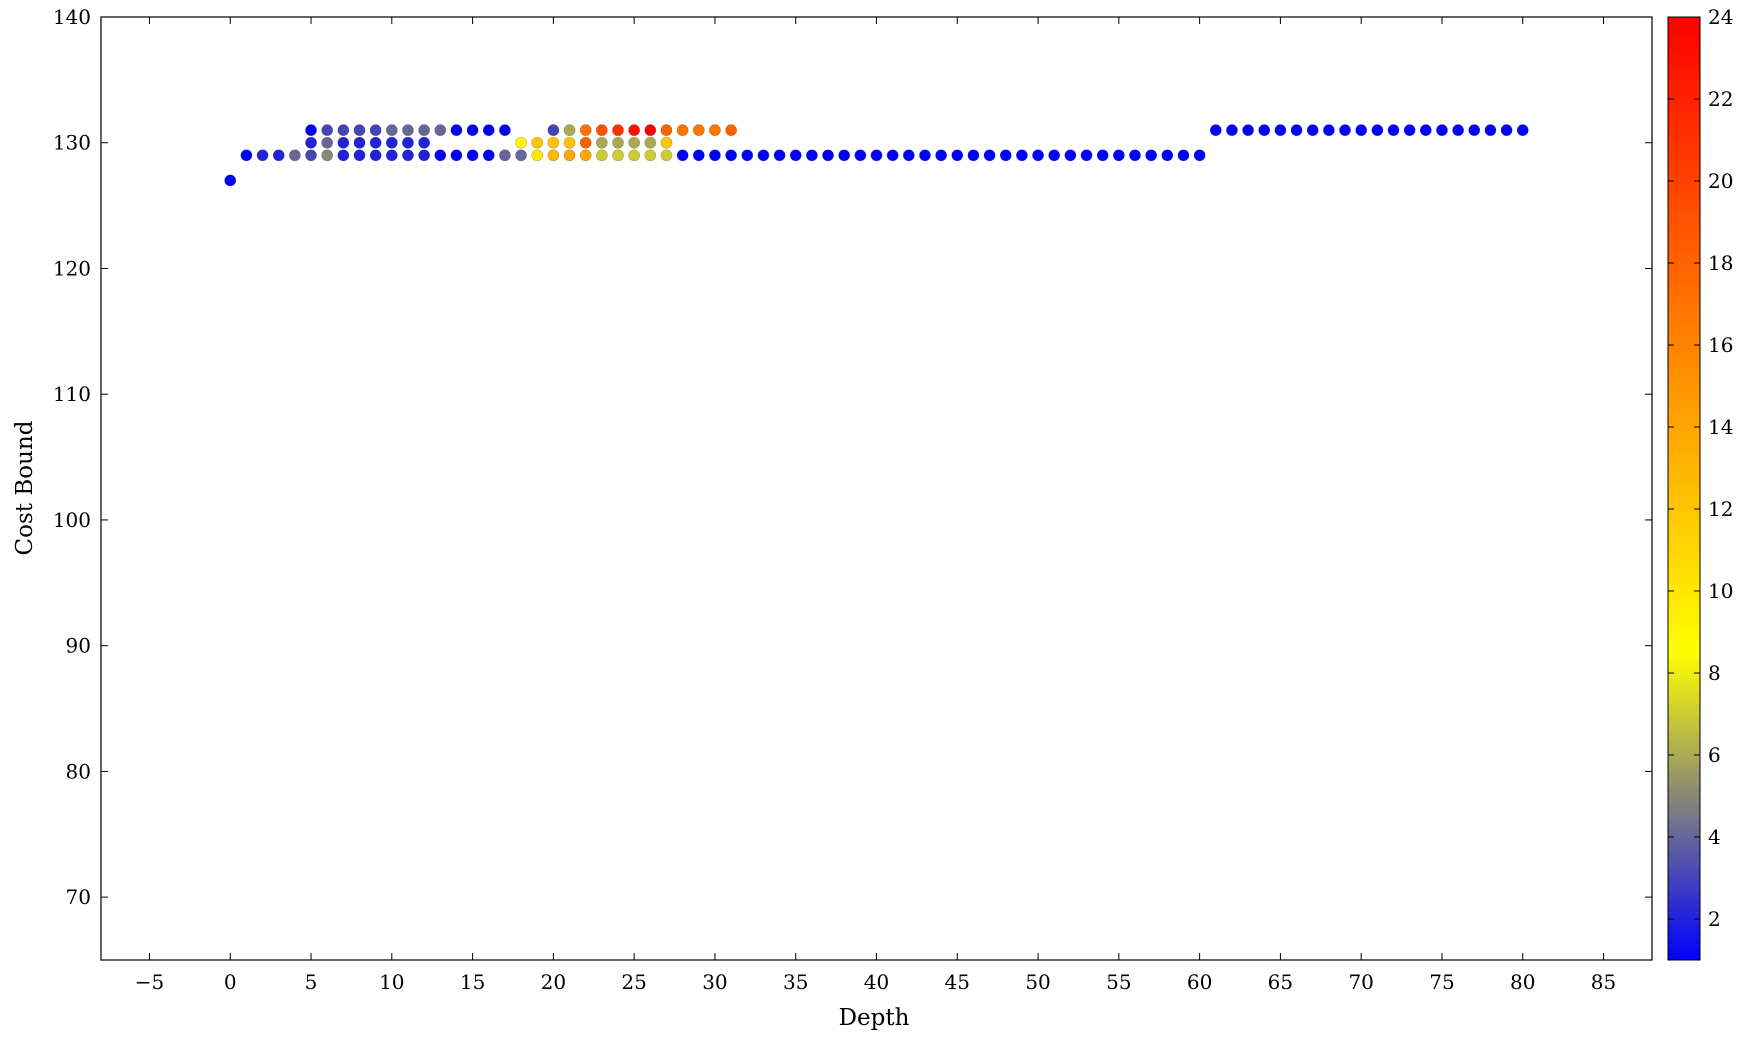 The height and width of the screenshot is (1037, 1752). I want to click on colorbar-tick-label: 8, so click(1714, 673).